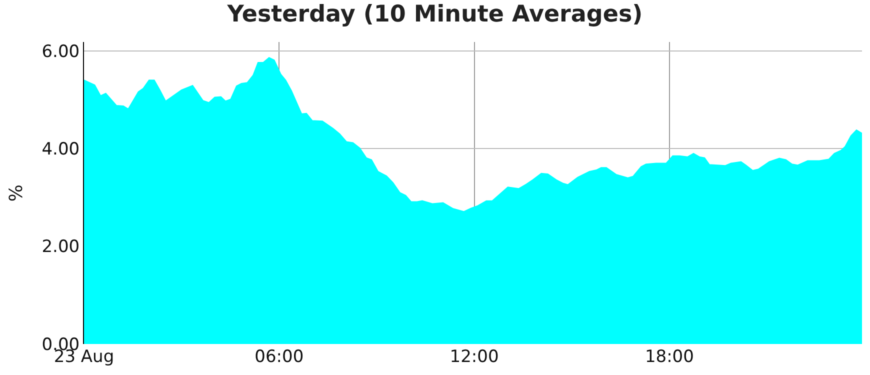 The height and width of the screenshot is (375, 870). I want to click on x-tick-label: 12:00, so click(474, 357).